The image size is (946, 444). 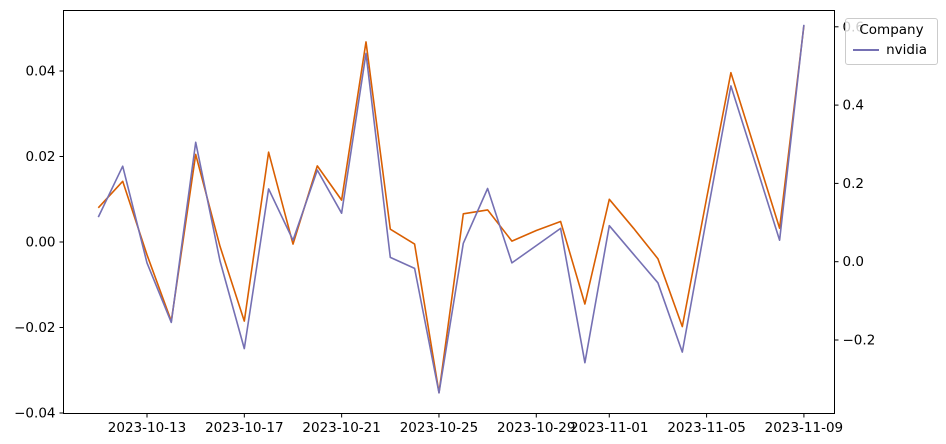 I want to click on y-tick-label-left: 0.02, so click(x=40, y=157).